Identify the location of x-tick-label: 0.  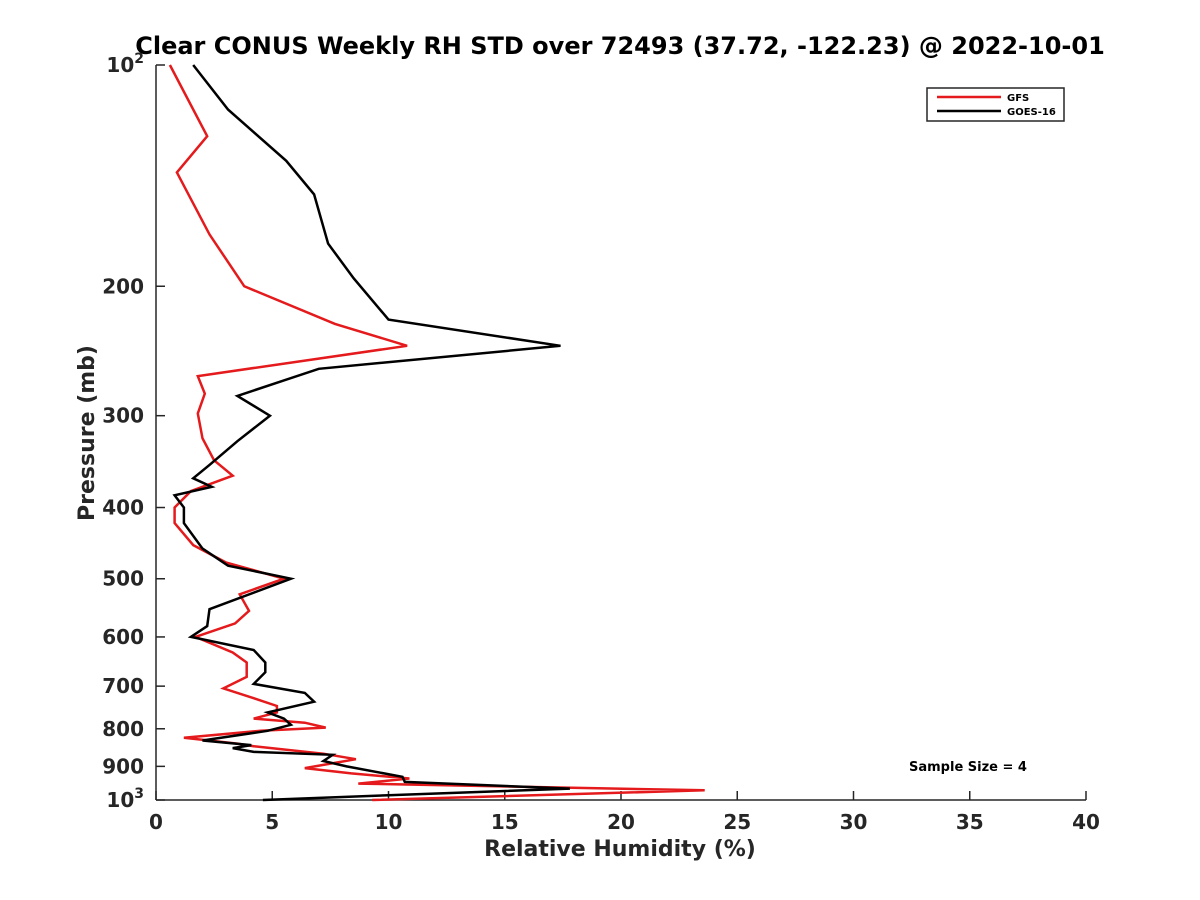
(156, 822).